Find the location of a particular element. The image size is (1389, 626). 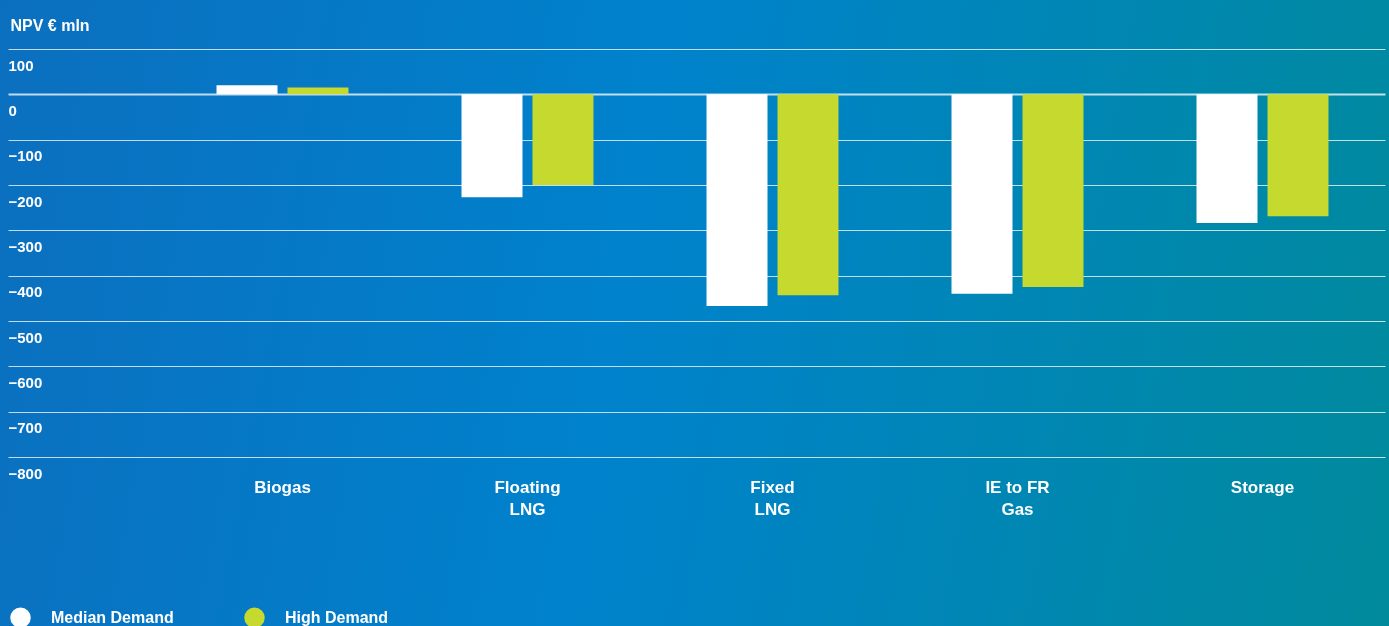

x-tick-label: IE to FR Gas is located at coordinates (1017, 498).